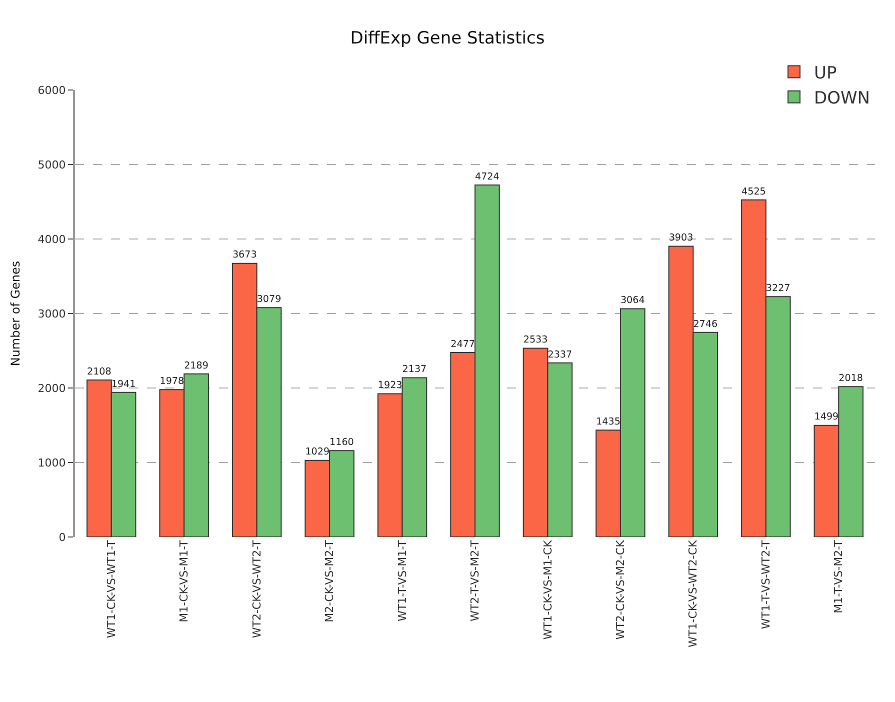  Describe the element at coordinates (196, 366) in the screenshot. I see `data-label: 2189` at that location.